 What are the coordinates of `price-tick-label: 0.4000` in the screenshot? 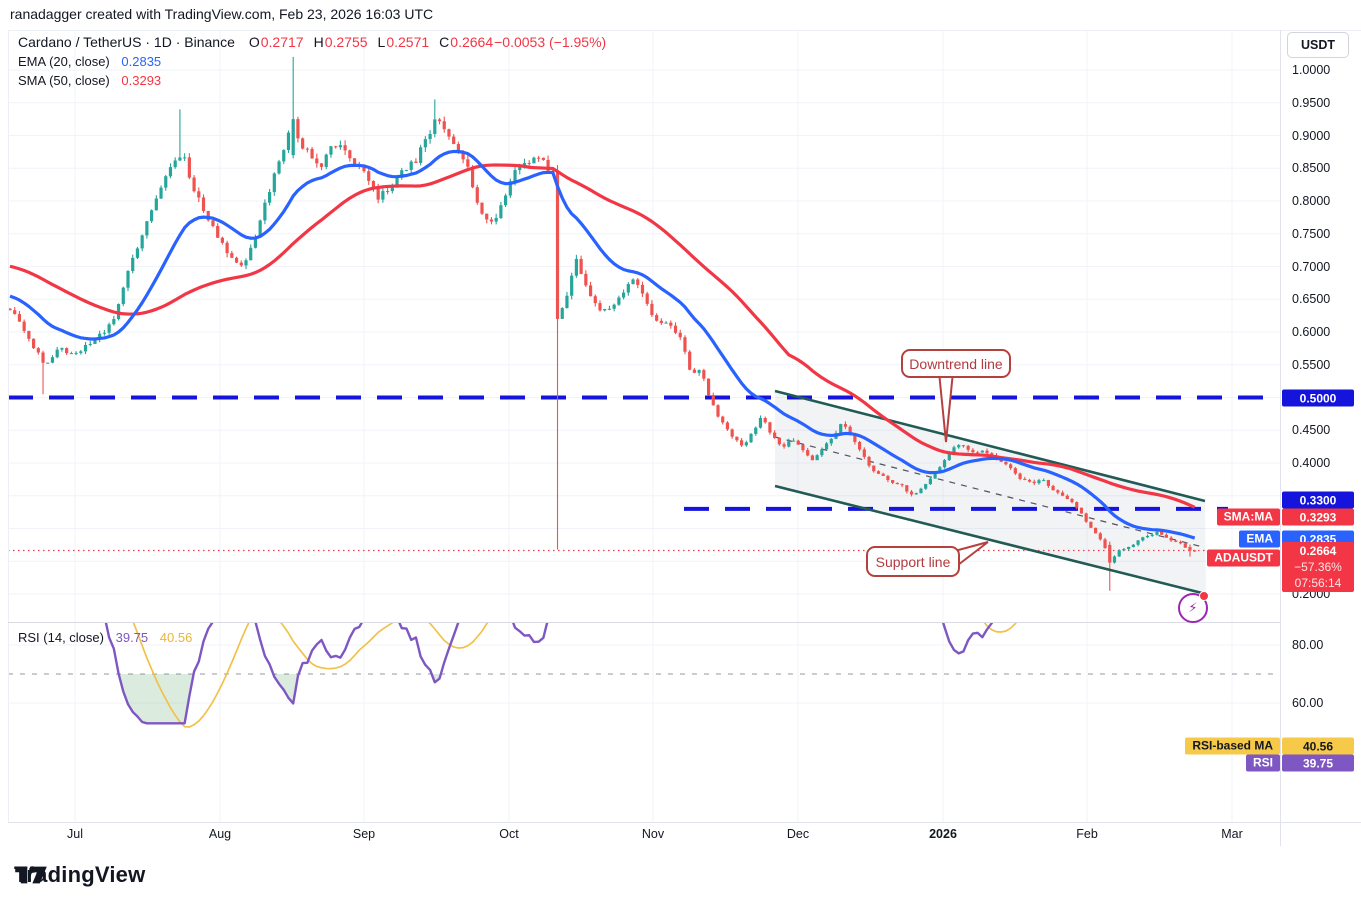 It's located at (1311, 463).